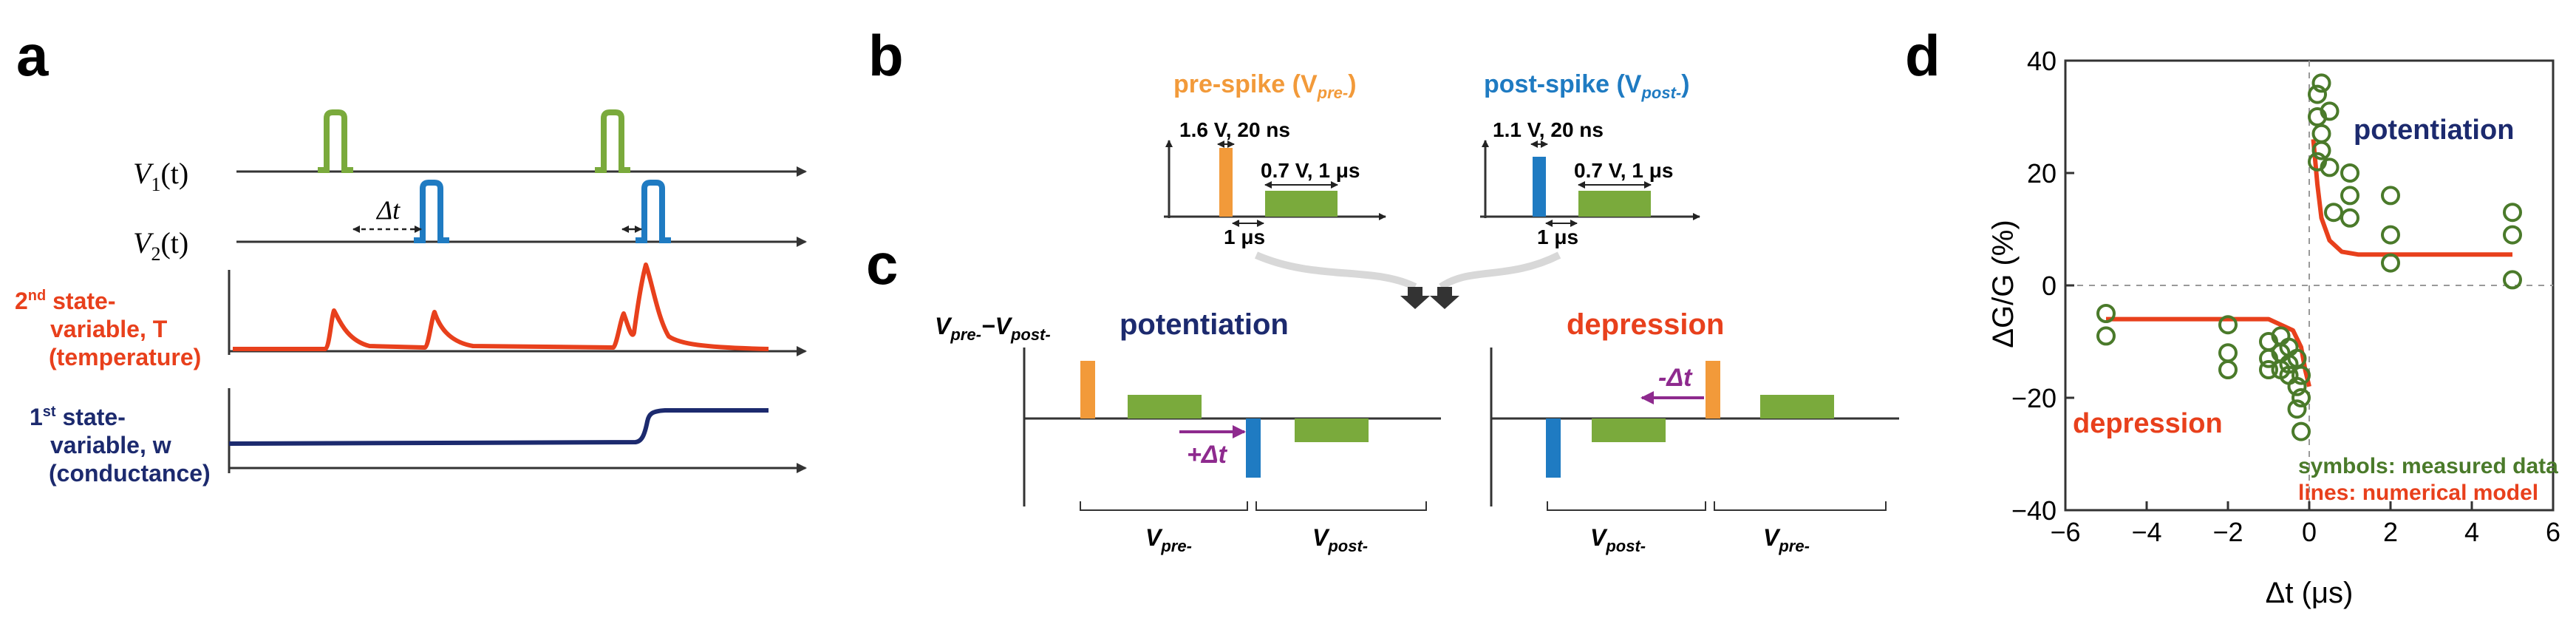 Image resolution: width=2576 pixels, height=627 pixels. What do you see at coordinates (2034, 398) in the screenshot?
I see `y-tick-label: −20` at bounding box center [2034, 398].